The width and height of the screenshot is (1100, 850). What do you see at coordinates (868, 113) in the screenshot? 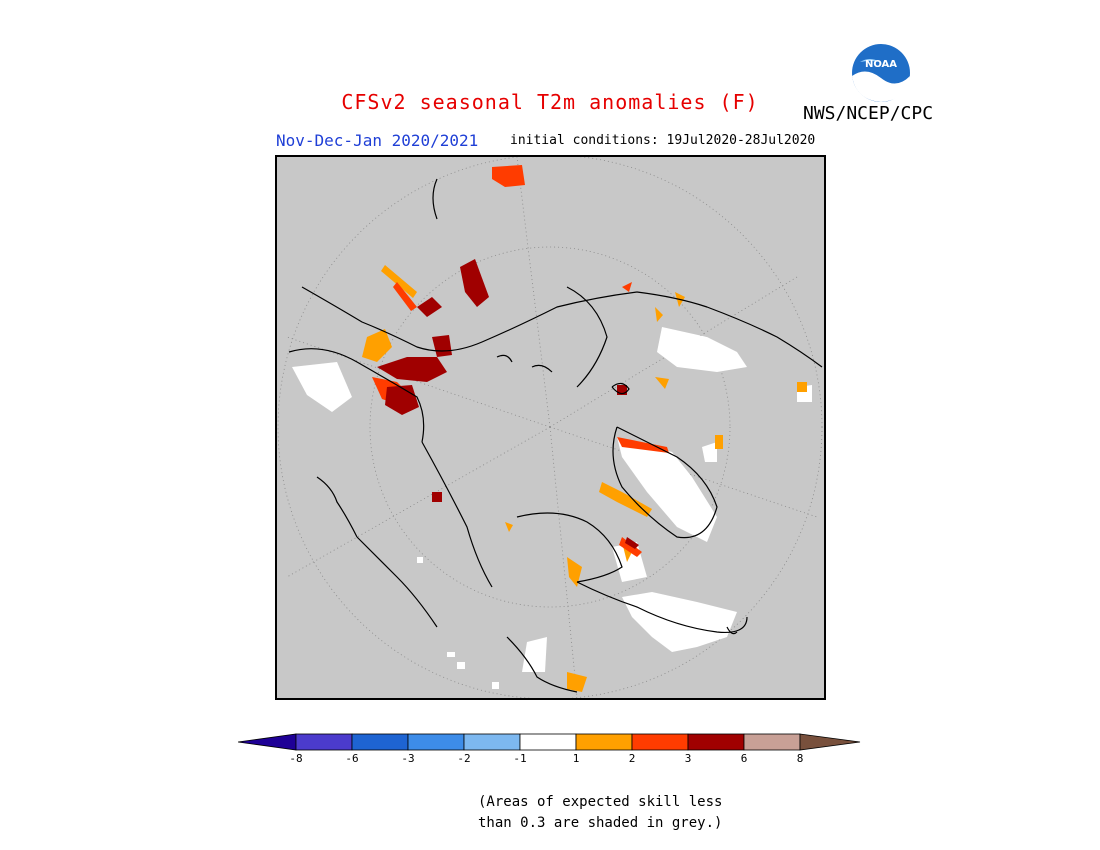
I see `organization-label: NWS/NCEP/CPC` at bounding box center [868, 113].